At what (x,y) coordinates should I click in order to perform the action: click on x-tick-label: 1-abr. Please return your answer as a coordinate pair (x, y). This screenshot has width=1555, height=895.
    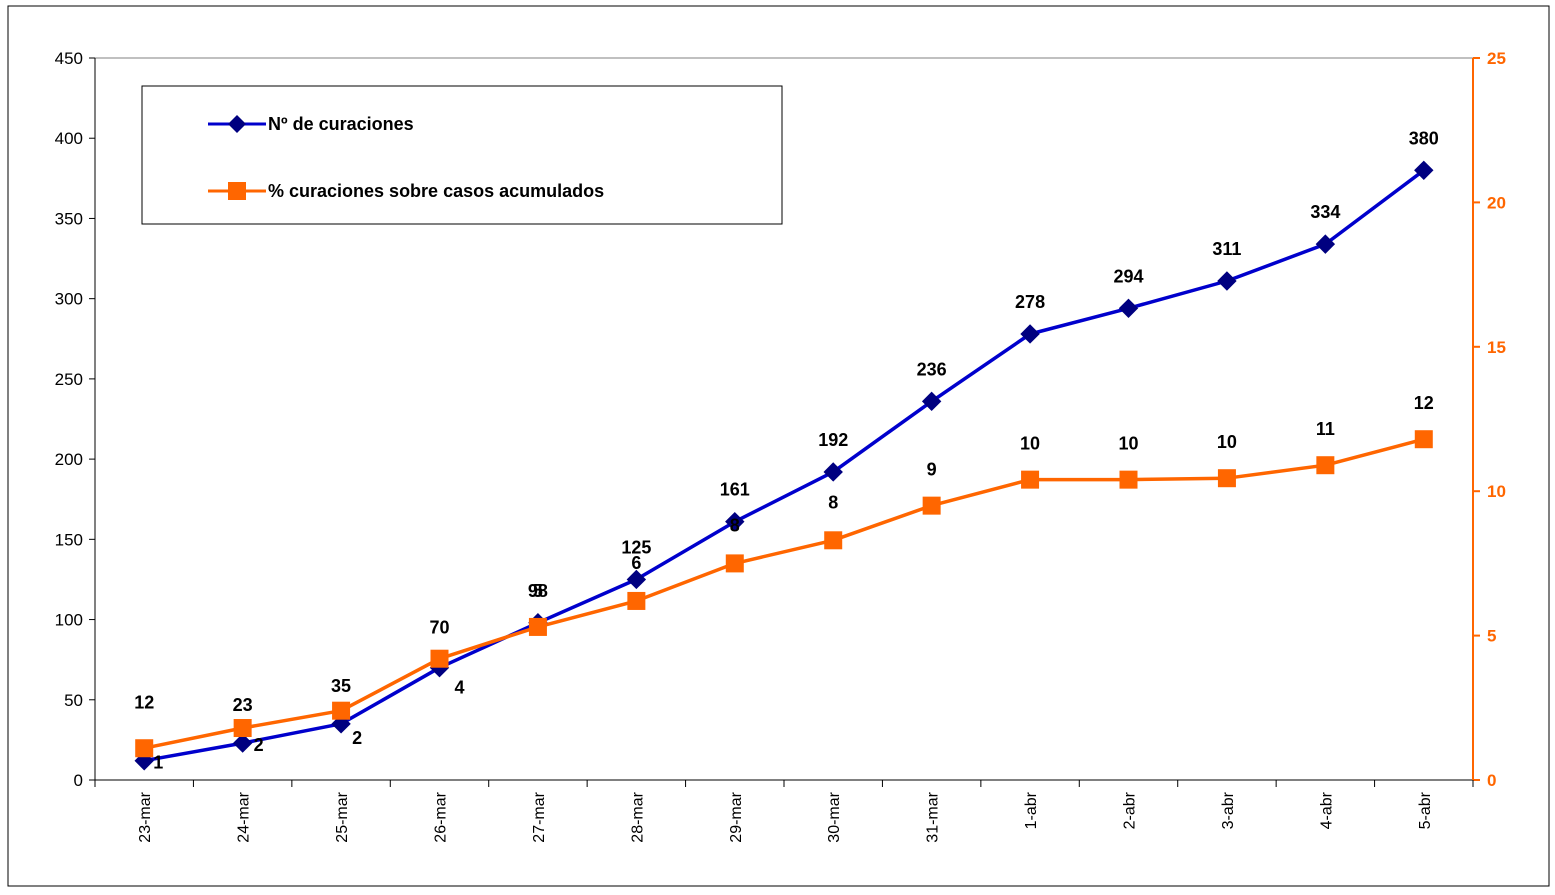
    Looking at the image, I should click on (1031, 810).